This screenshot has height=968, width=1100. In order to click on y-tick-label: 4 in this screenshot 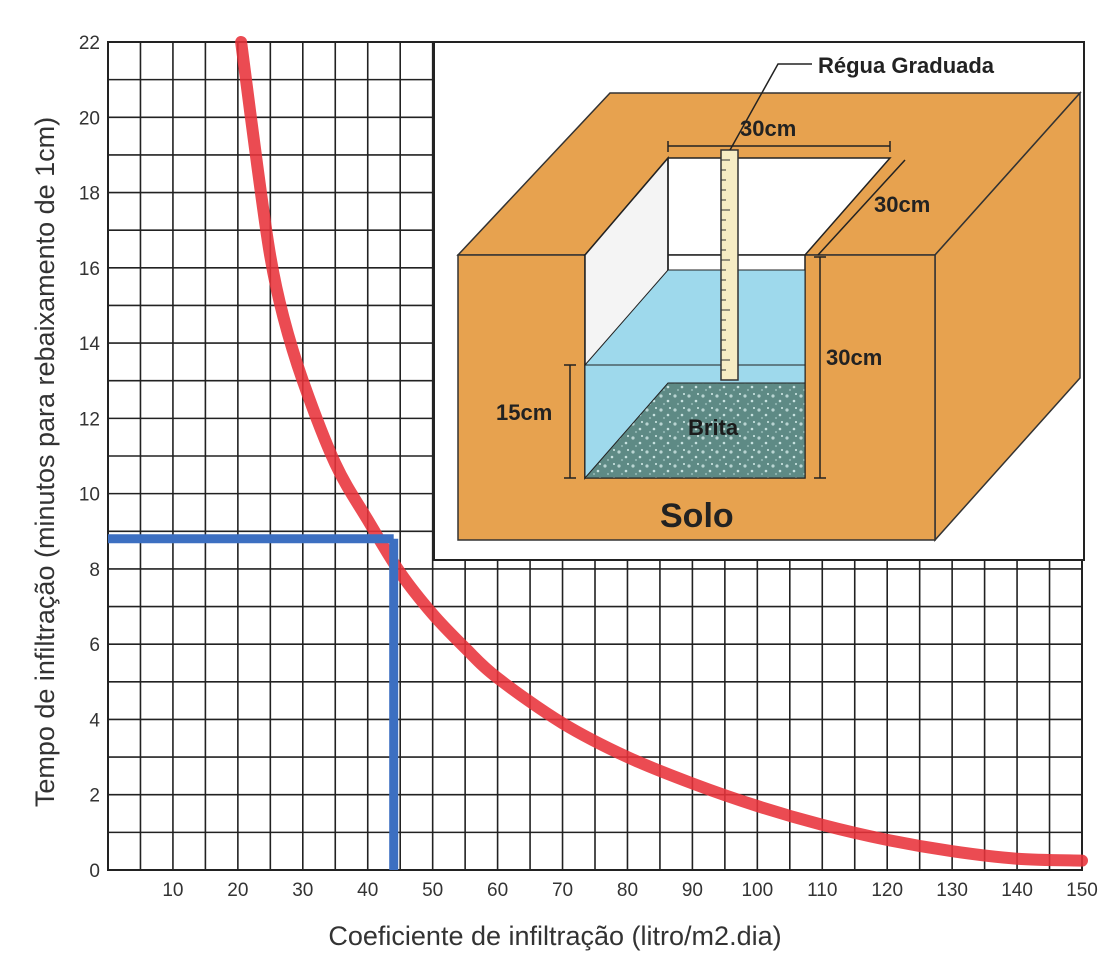, I will do `click(94, 720)`.